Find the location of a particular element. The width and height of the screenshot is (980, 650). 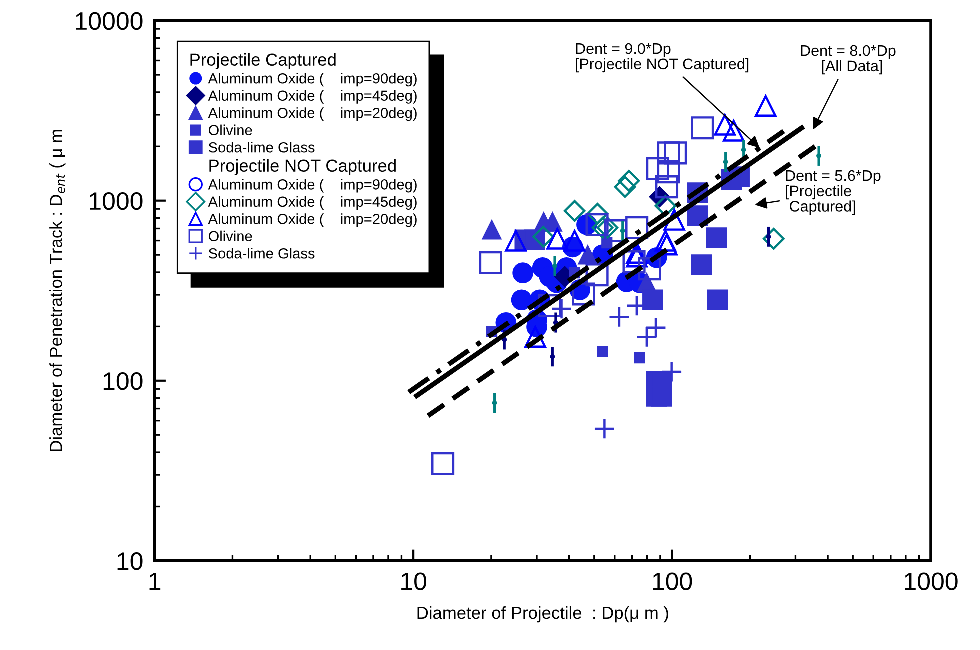

annotation: Projectile NOT Captured is located at coordinates (303, 167).